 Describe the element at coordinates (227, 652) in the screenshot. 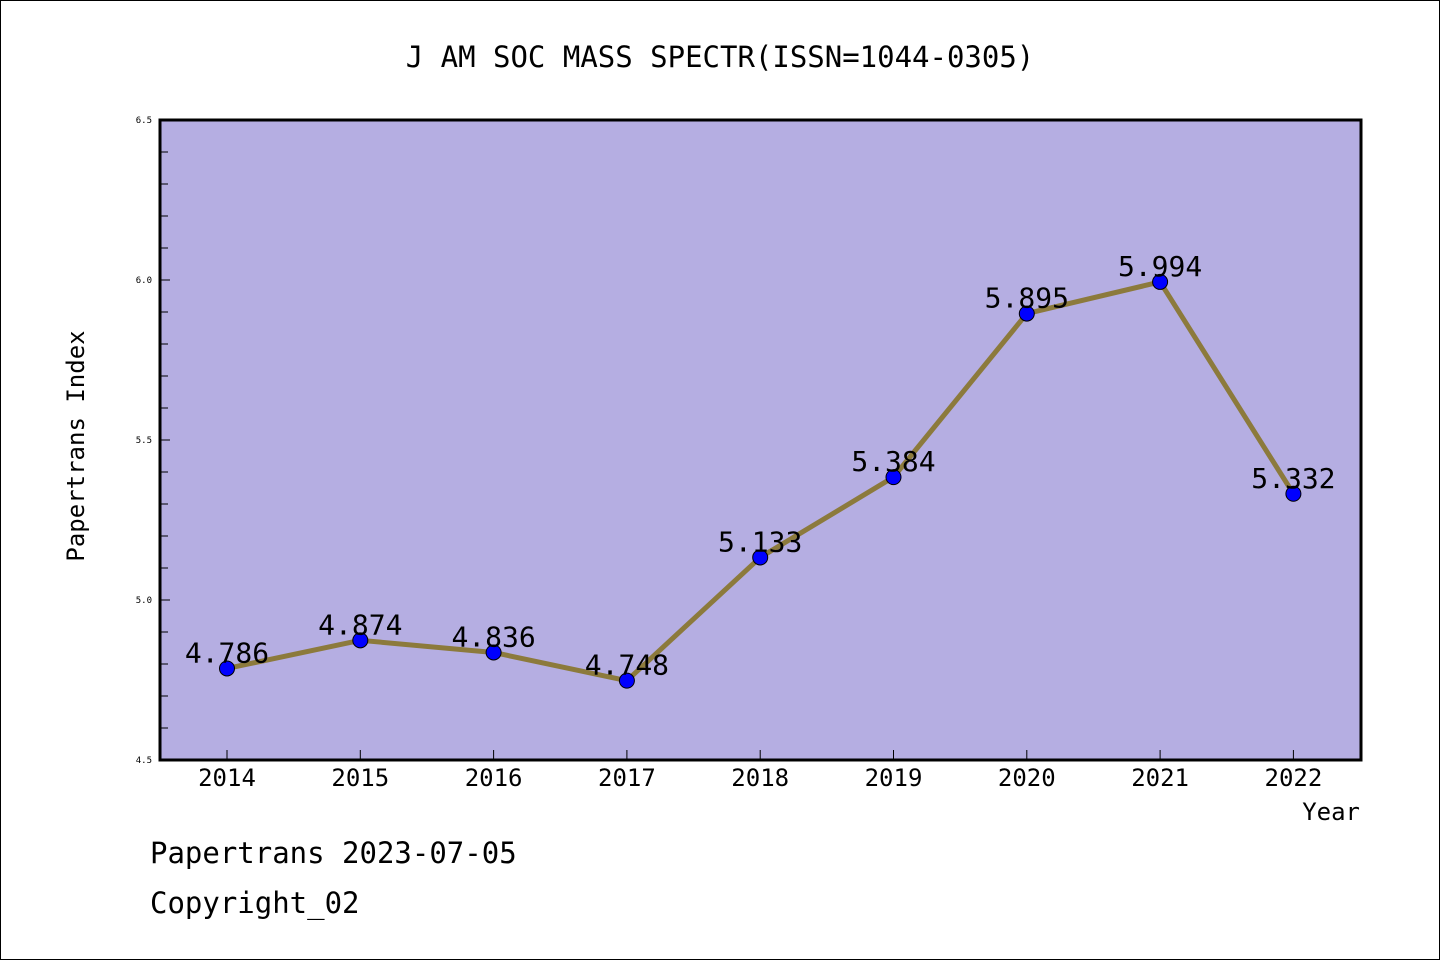

I see `data-label: 4.786` at that location.